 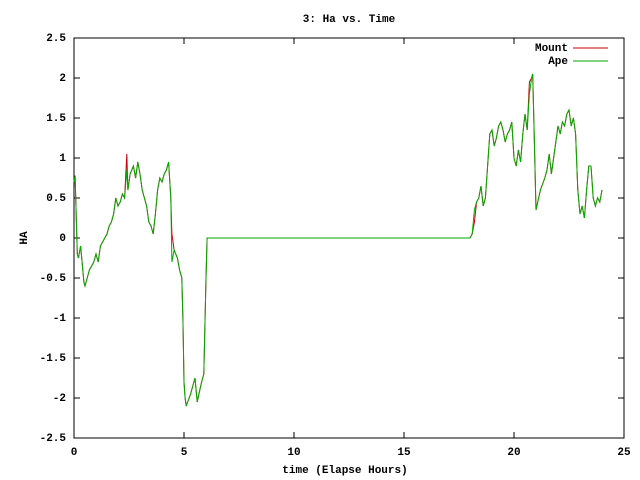 What do you see at coordinates (551, 49) in the screenshot?
I see `legend-label: Mount` at bounding box center [551, 49].